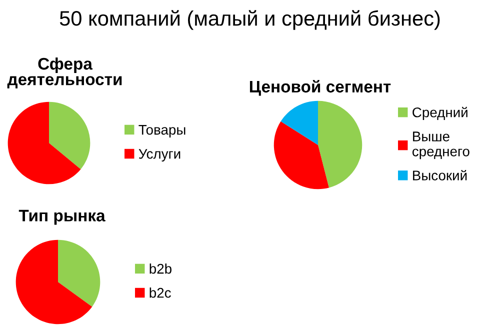  I want to click on legend-label: Высокий, so click(440, 175).